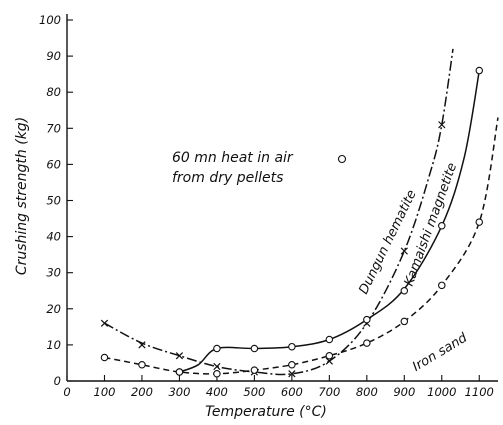 This screenshot has height=425, width=503. Describe the element at coordinates (440, 352) in the screenshot. I see `series-label-iron-sand: Iron sand` at that location.